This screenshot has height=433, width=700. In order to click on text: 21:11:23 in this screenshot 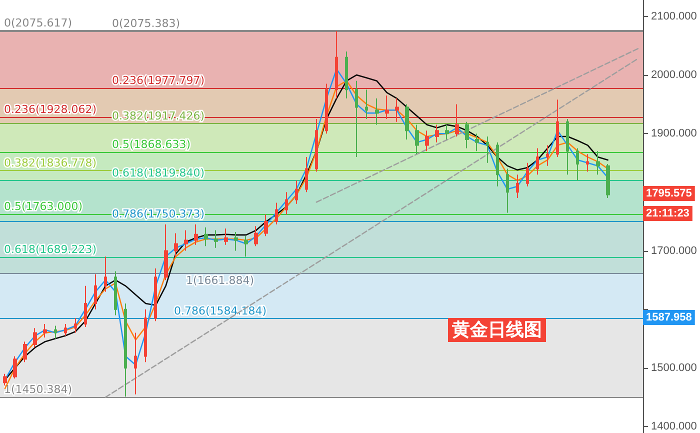, I will do `click(668, 214)`.